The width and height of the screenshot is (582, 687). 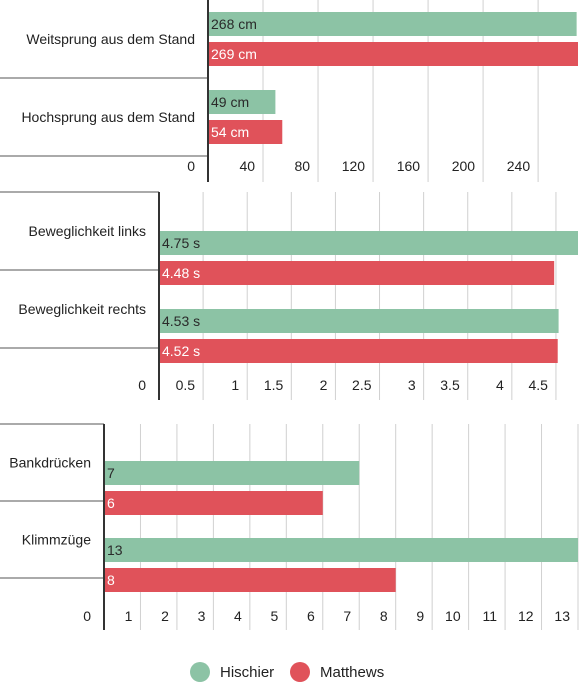 What do you see at coordinates (234, 54) in the screenshot?
I see `data-label: 269 cm` at bounding box center [234, 54].